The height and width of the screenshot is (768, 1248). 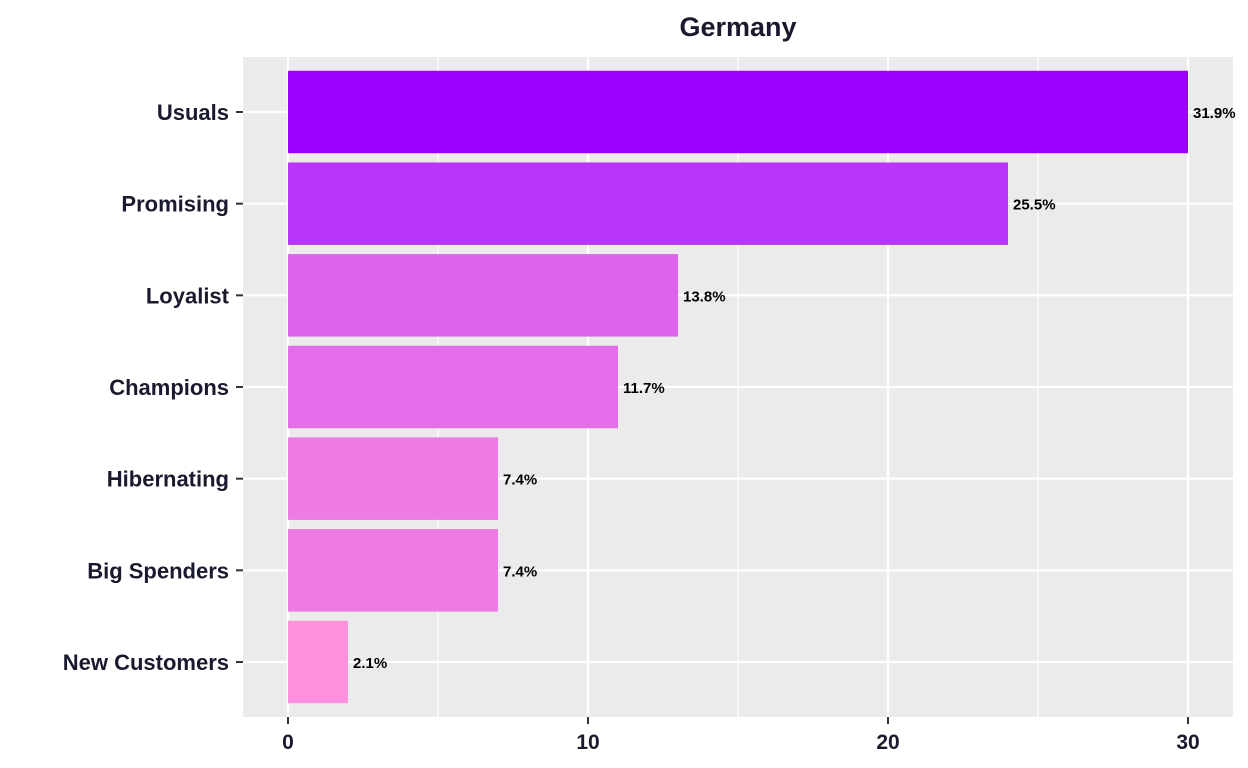 What do you see at coordinates (288, 742) in the screenshot?
I see `x-tick-label: 0` at bounding box center [288, 742].